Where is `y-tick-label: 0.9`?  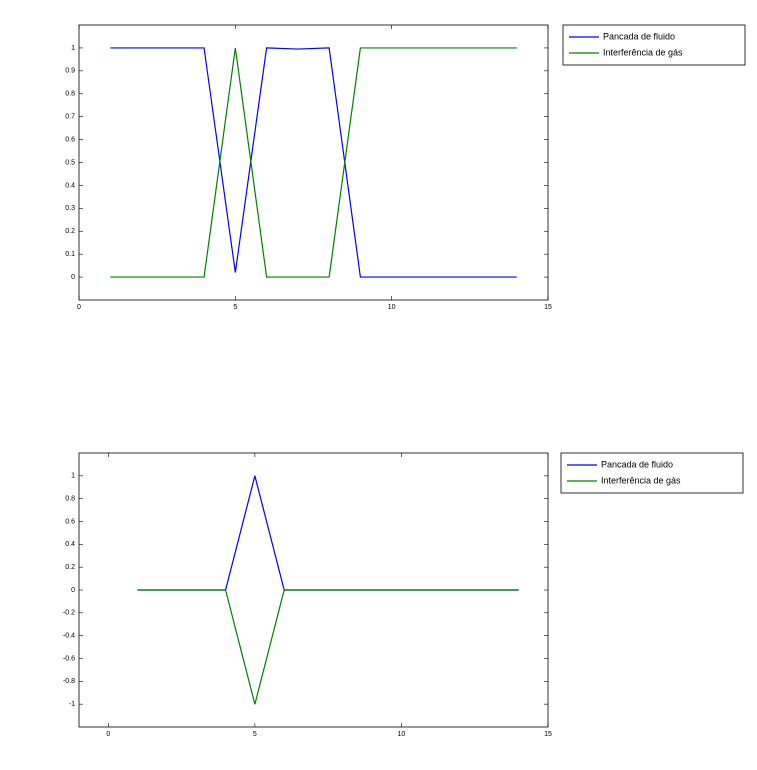
y-tick-label: 0.9 is located at coordinates (70, 71).